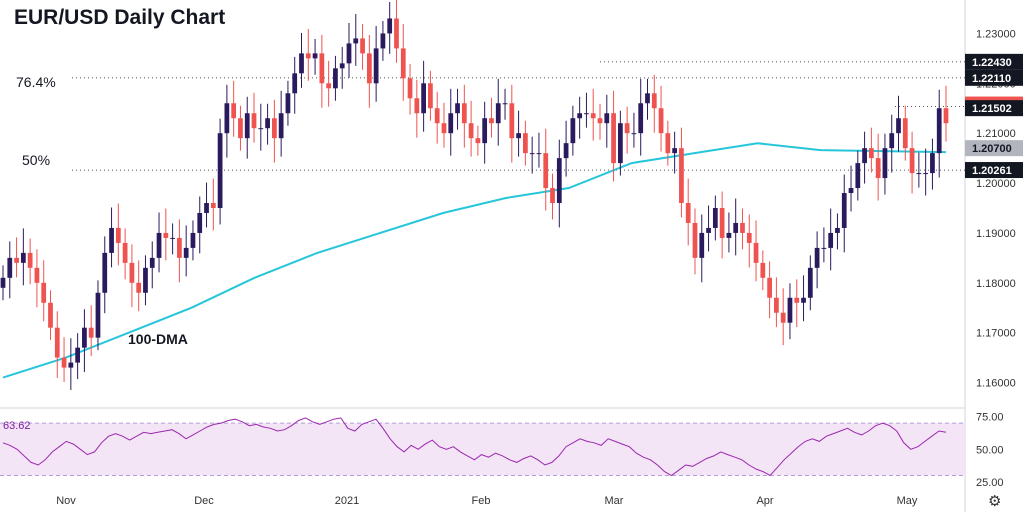 The width and height of the screenshot is (1025, 517). Describe the element at coordinates (120, 17) in the screenshot. I see `chart-title: EUR/USD Daily Chart` at that location.